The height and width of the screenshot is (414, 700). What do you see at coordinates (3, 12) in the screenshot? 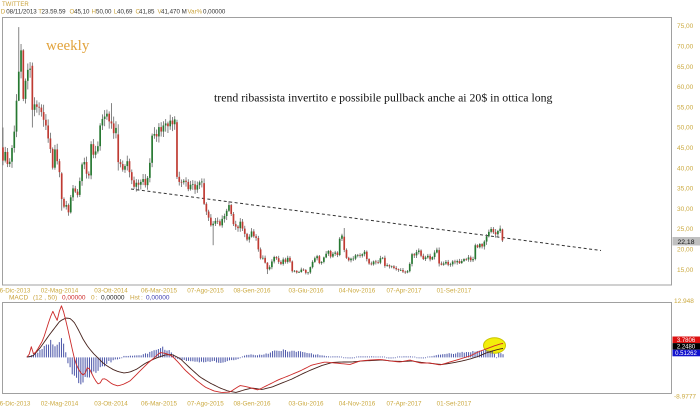
I see `svg-text: D` at bounding box center [3, 12].